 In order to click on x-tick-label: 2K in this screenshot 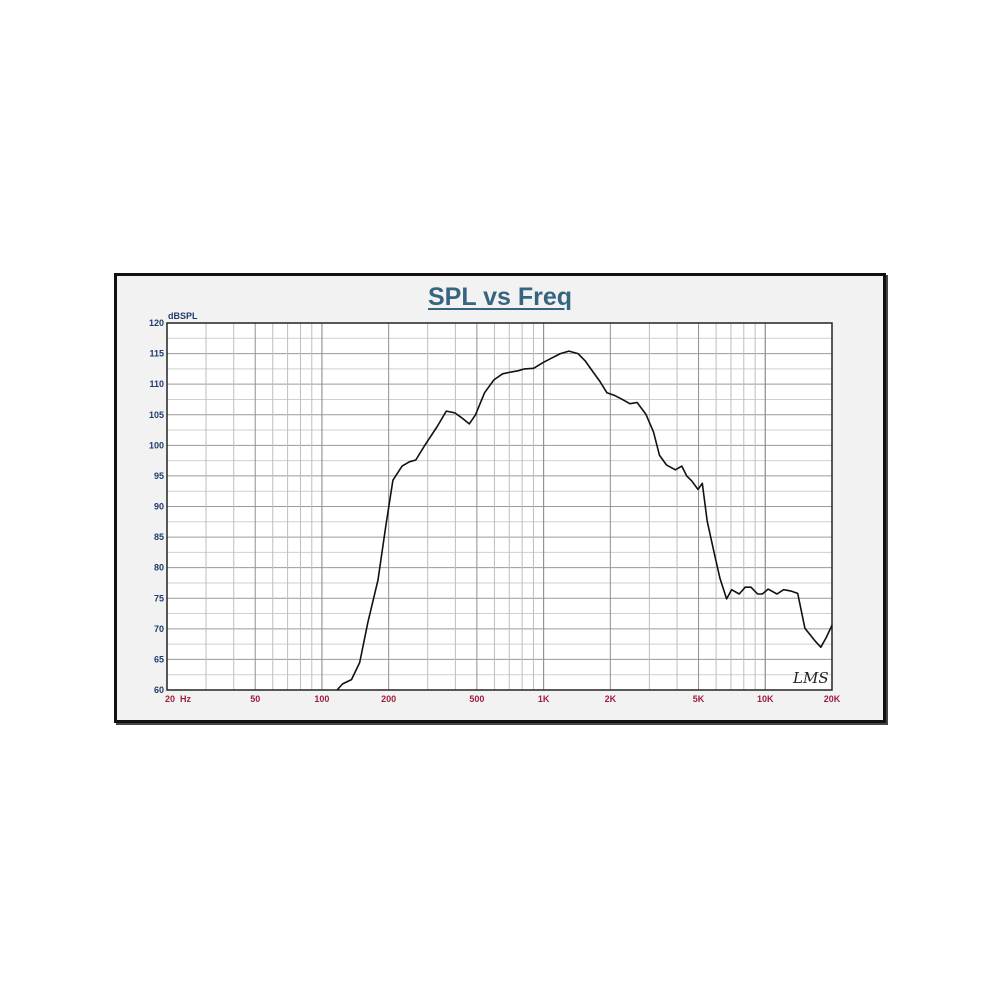, I will do `click(611, 699)`.